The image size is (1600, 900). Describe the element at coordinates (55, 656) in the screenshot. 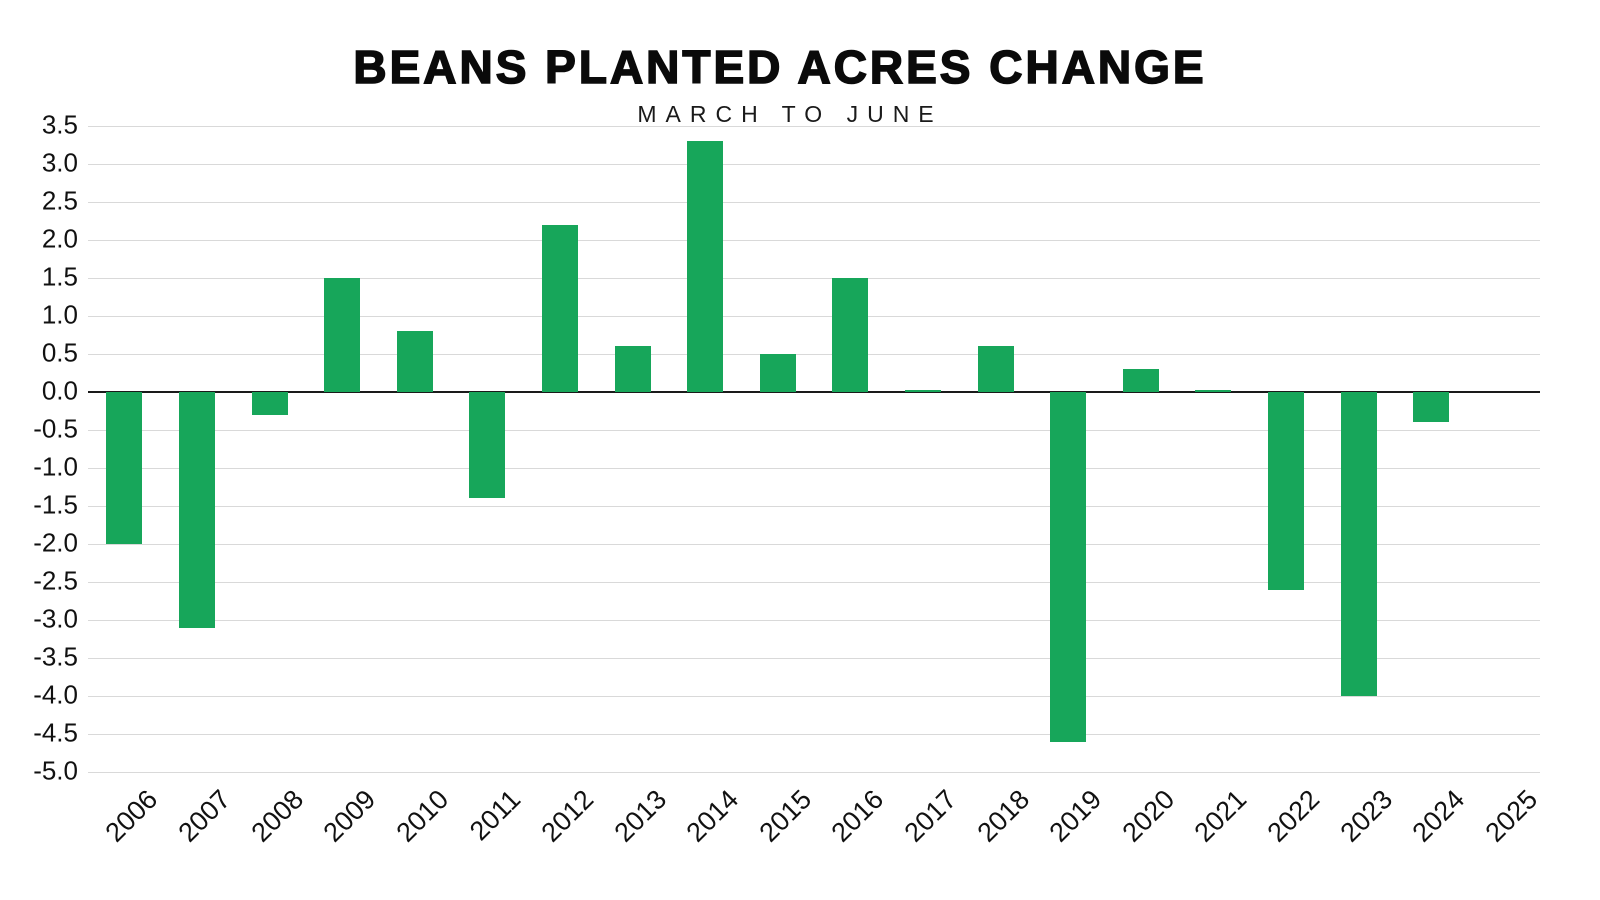

I see `y-axis-tick-label: -3.5` at that location.